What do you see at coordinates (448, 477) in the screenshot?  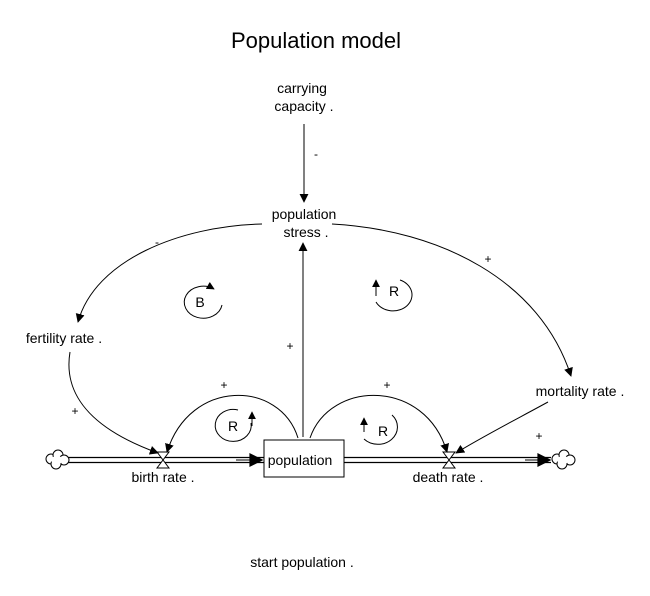 I see `death-rate-label: death rate .` at bounding box center [448, 477].